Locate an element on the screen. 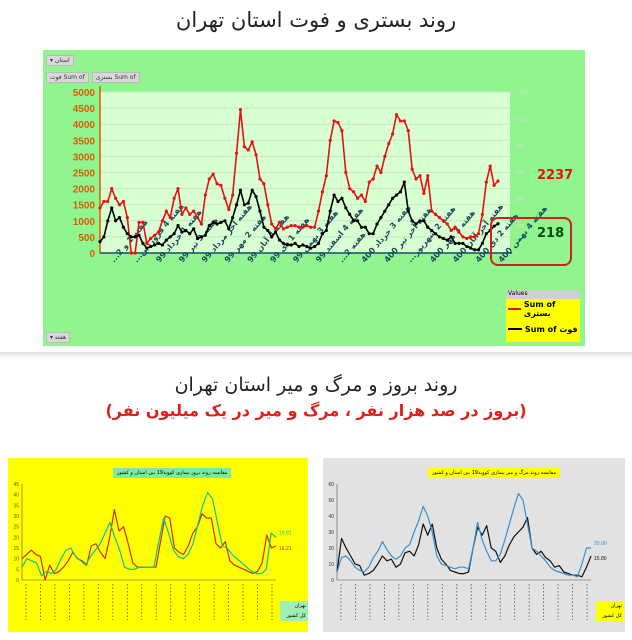  legend-swatch is located at coordinates (515, 329).